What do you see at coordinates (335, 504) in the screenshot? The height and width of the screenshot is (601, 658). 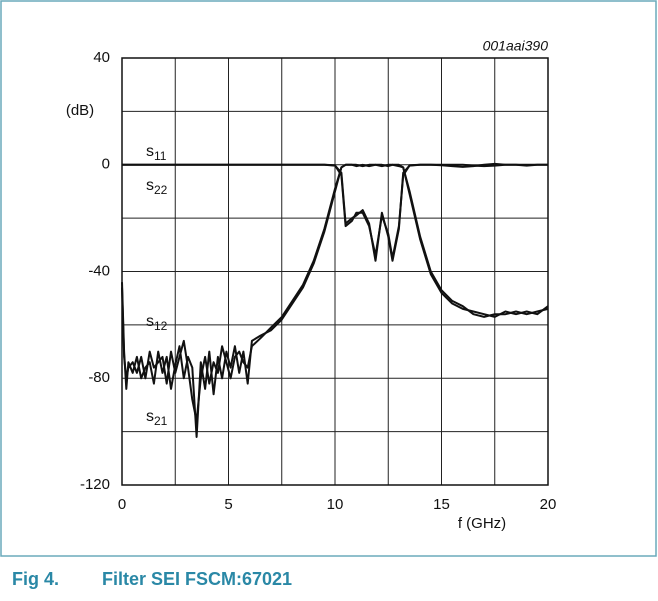 I see `x-tick-label: 10` at bounding box center [335, 504].